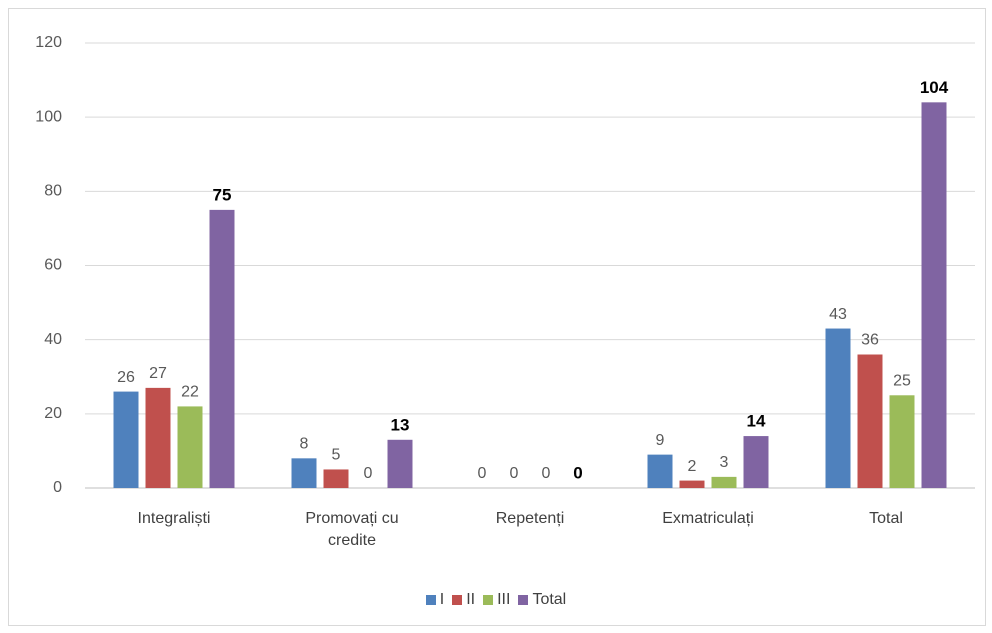 The width and height of the screenshot is (992, 633). Describe the element at coordinates (870, 340) in the screenshot. I see `data-label: 36` at that location.